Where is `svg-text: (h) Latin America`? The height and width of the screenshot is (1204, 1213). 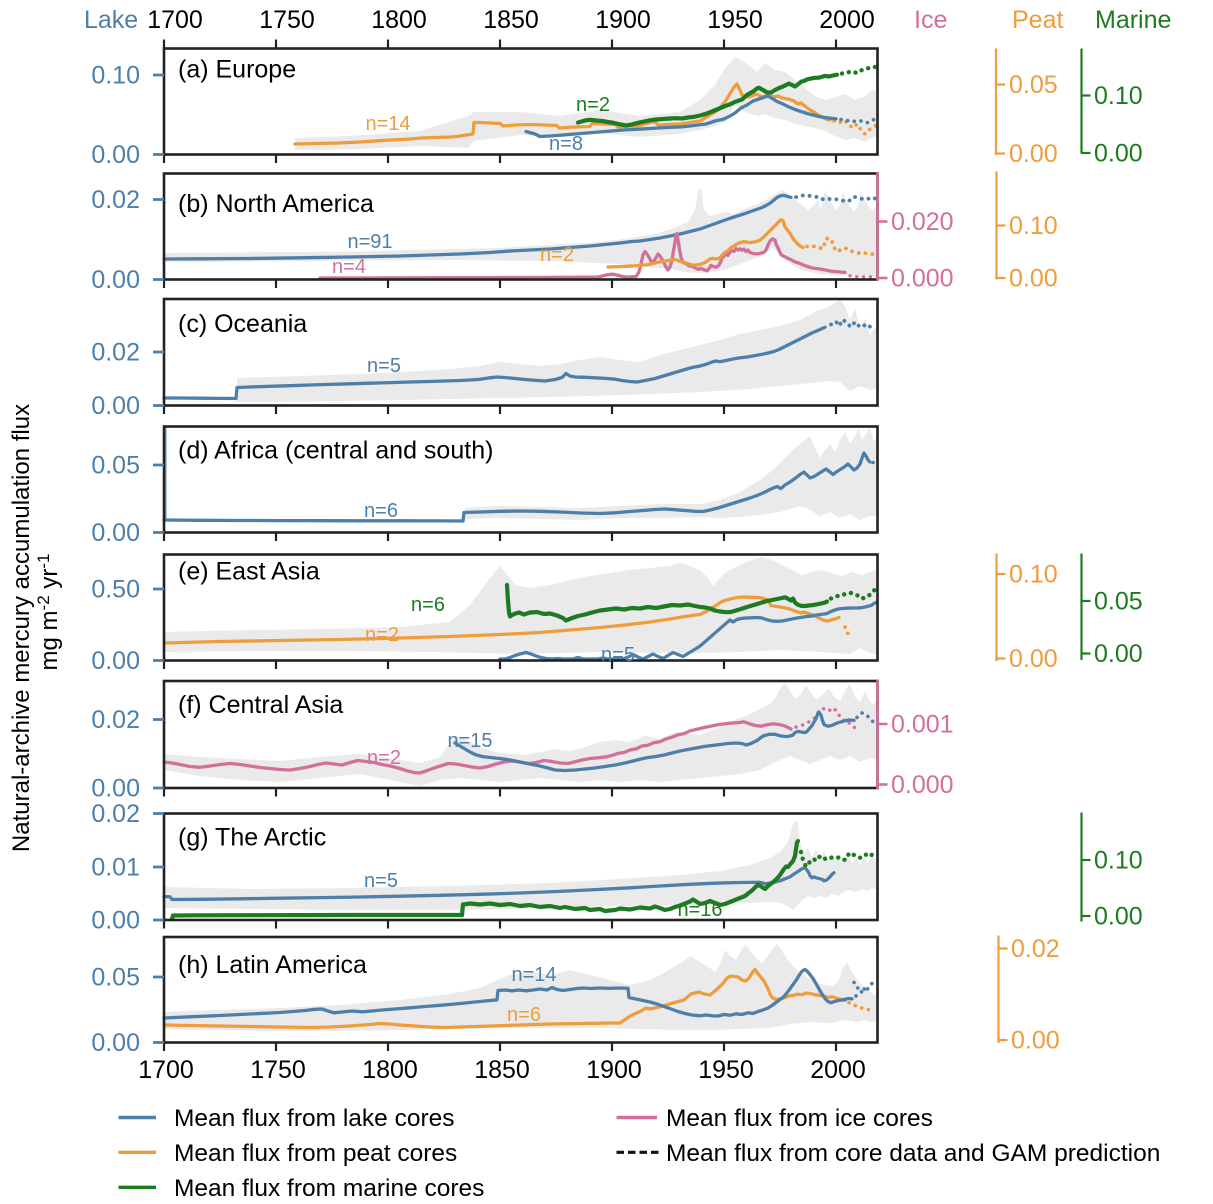
svg-text: (h) Latin America is located at coordinates (272, 965).